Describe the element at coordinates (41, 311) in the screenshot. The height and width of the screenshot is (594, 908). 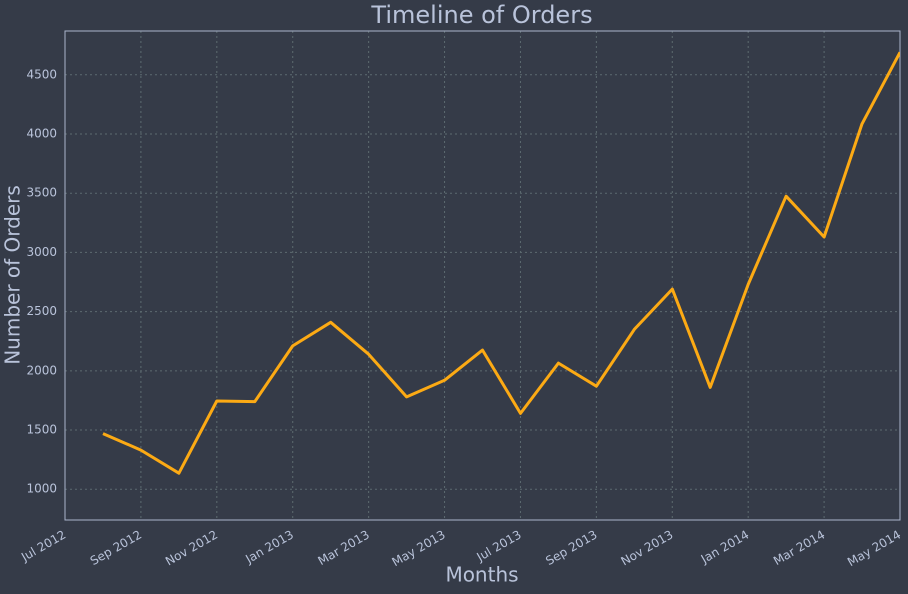
I see `y-tick-label: 2500` at that location.